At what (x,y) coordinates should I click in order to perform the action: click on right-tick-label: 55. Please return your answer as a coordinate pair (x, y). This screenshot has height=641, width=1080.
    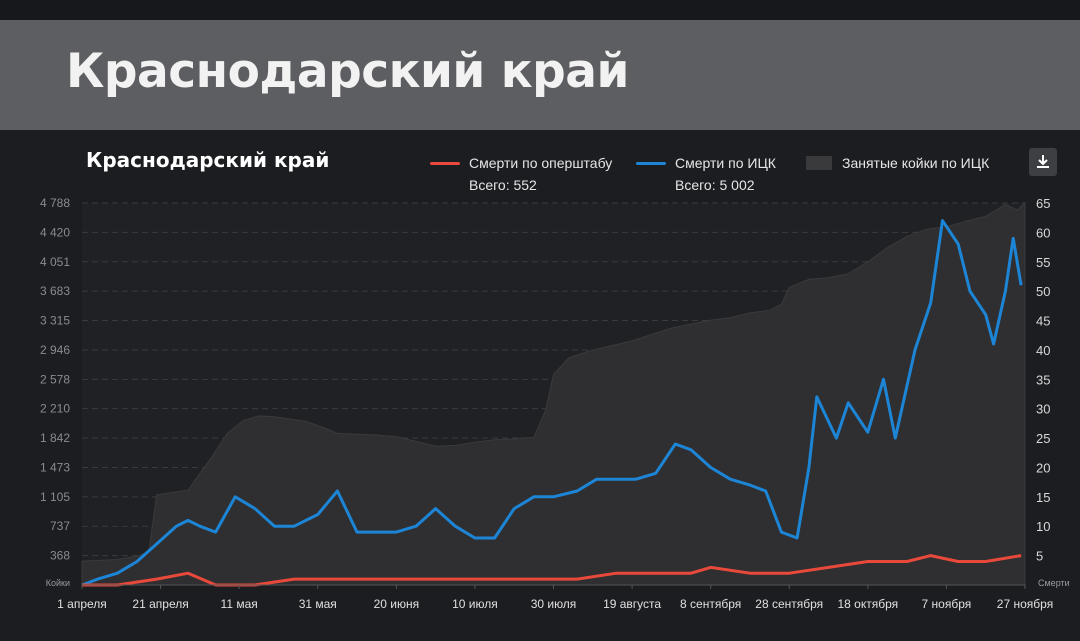
    Looking at the image, I should click on (1043, 262).